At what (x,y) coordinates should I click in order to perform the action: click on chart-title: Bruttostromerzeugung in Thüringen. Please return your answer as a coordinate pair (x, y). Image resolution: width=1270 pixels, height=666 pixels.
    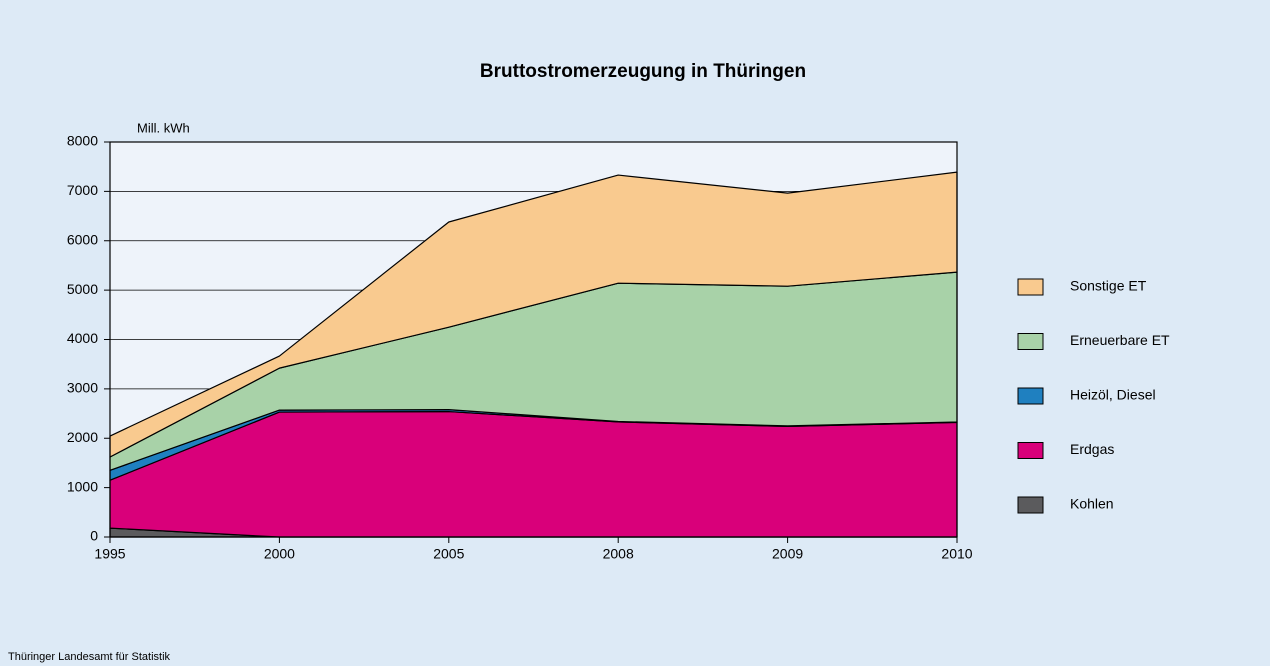
    Looking at the image, I should click on (643, 71).